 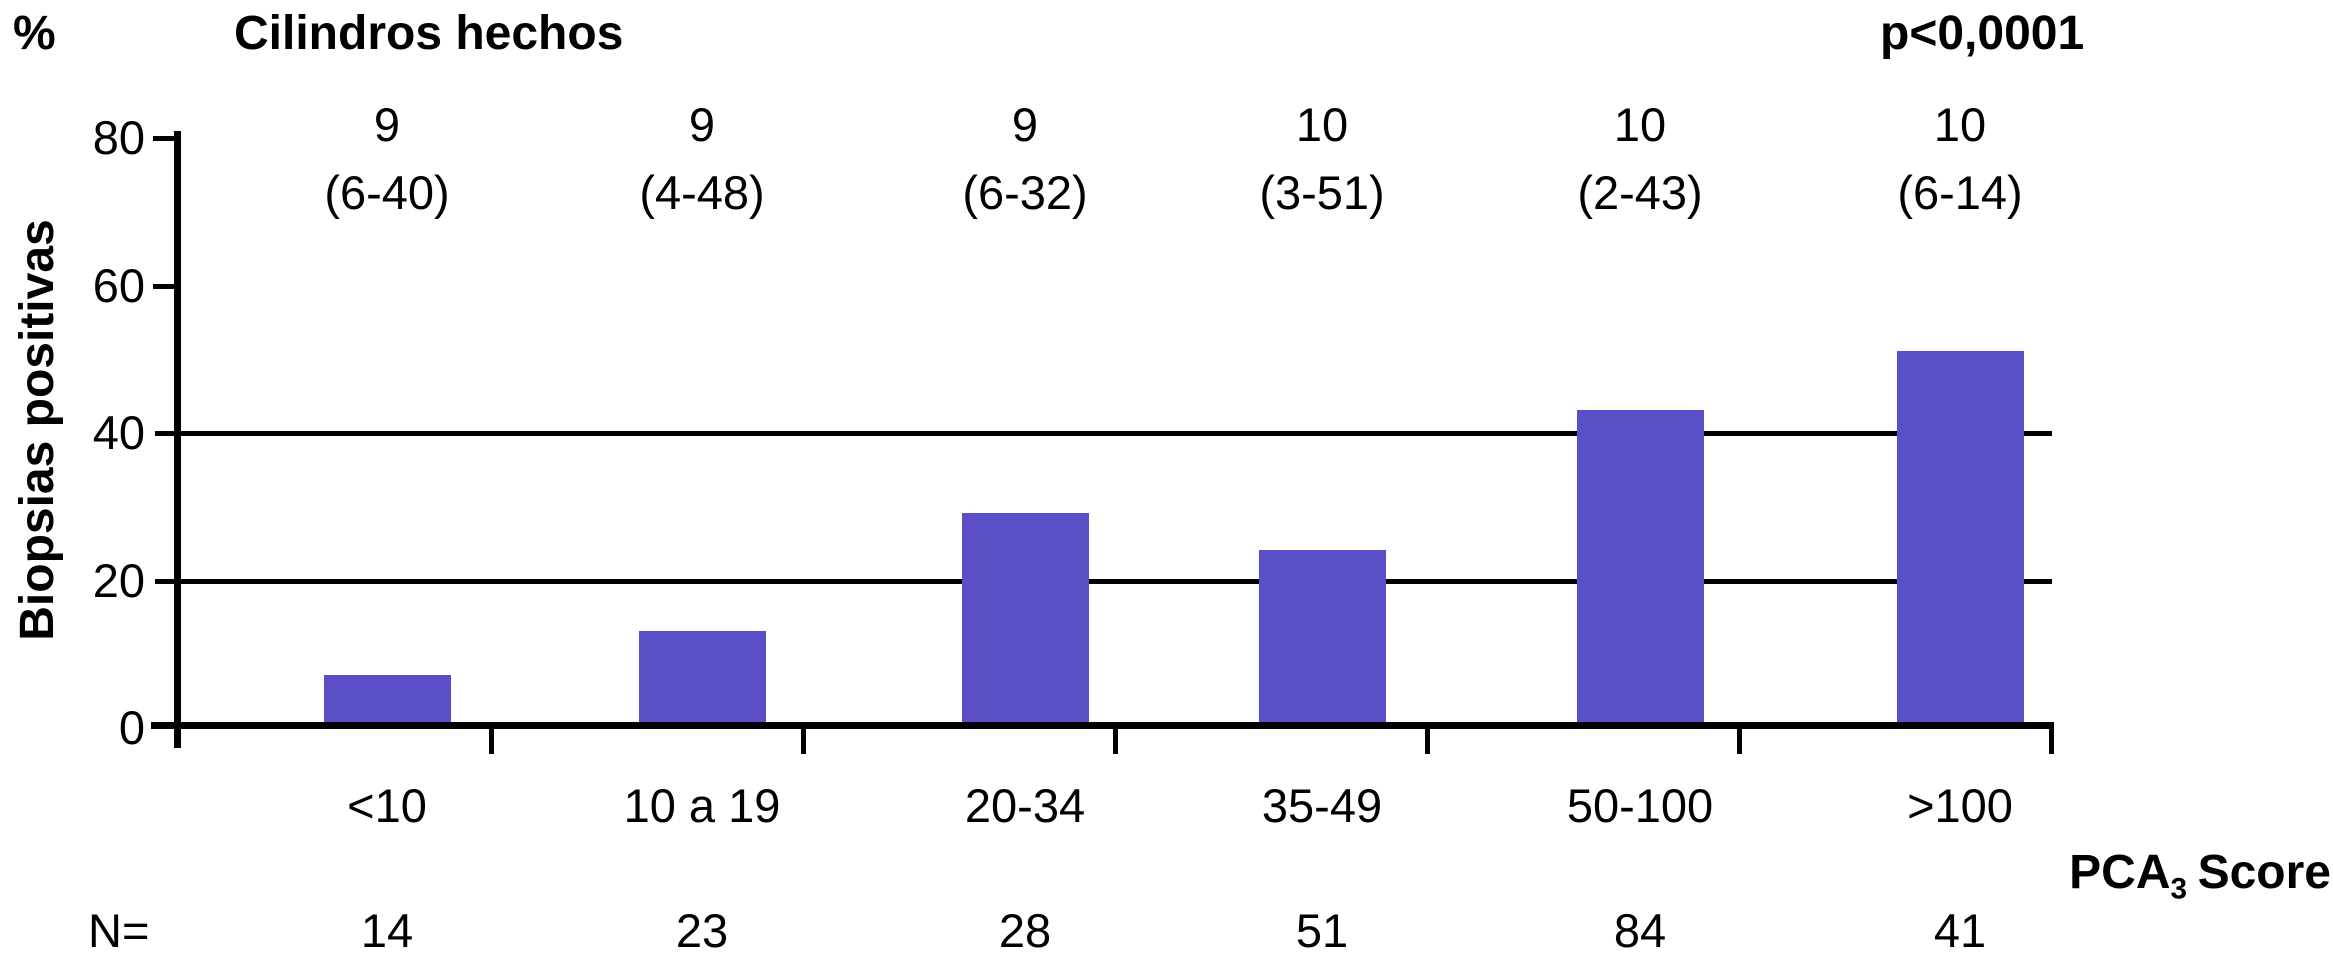 I want to click on bar-10 a 19, so click(x=702, y=679).